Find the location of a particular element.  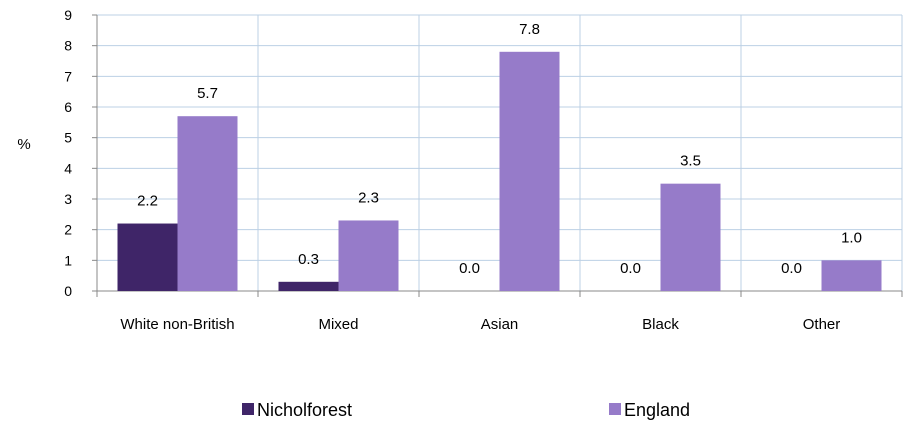

y-tick-label: 0 is located at coordinates (68, 291).